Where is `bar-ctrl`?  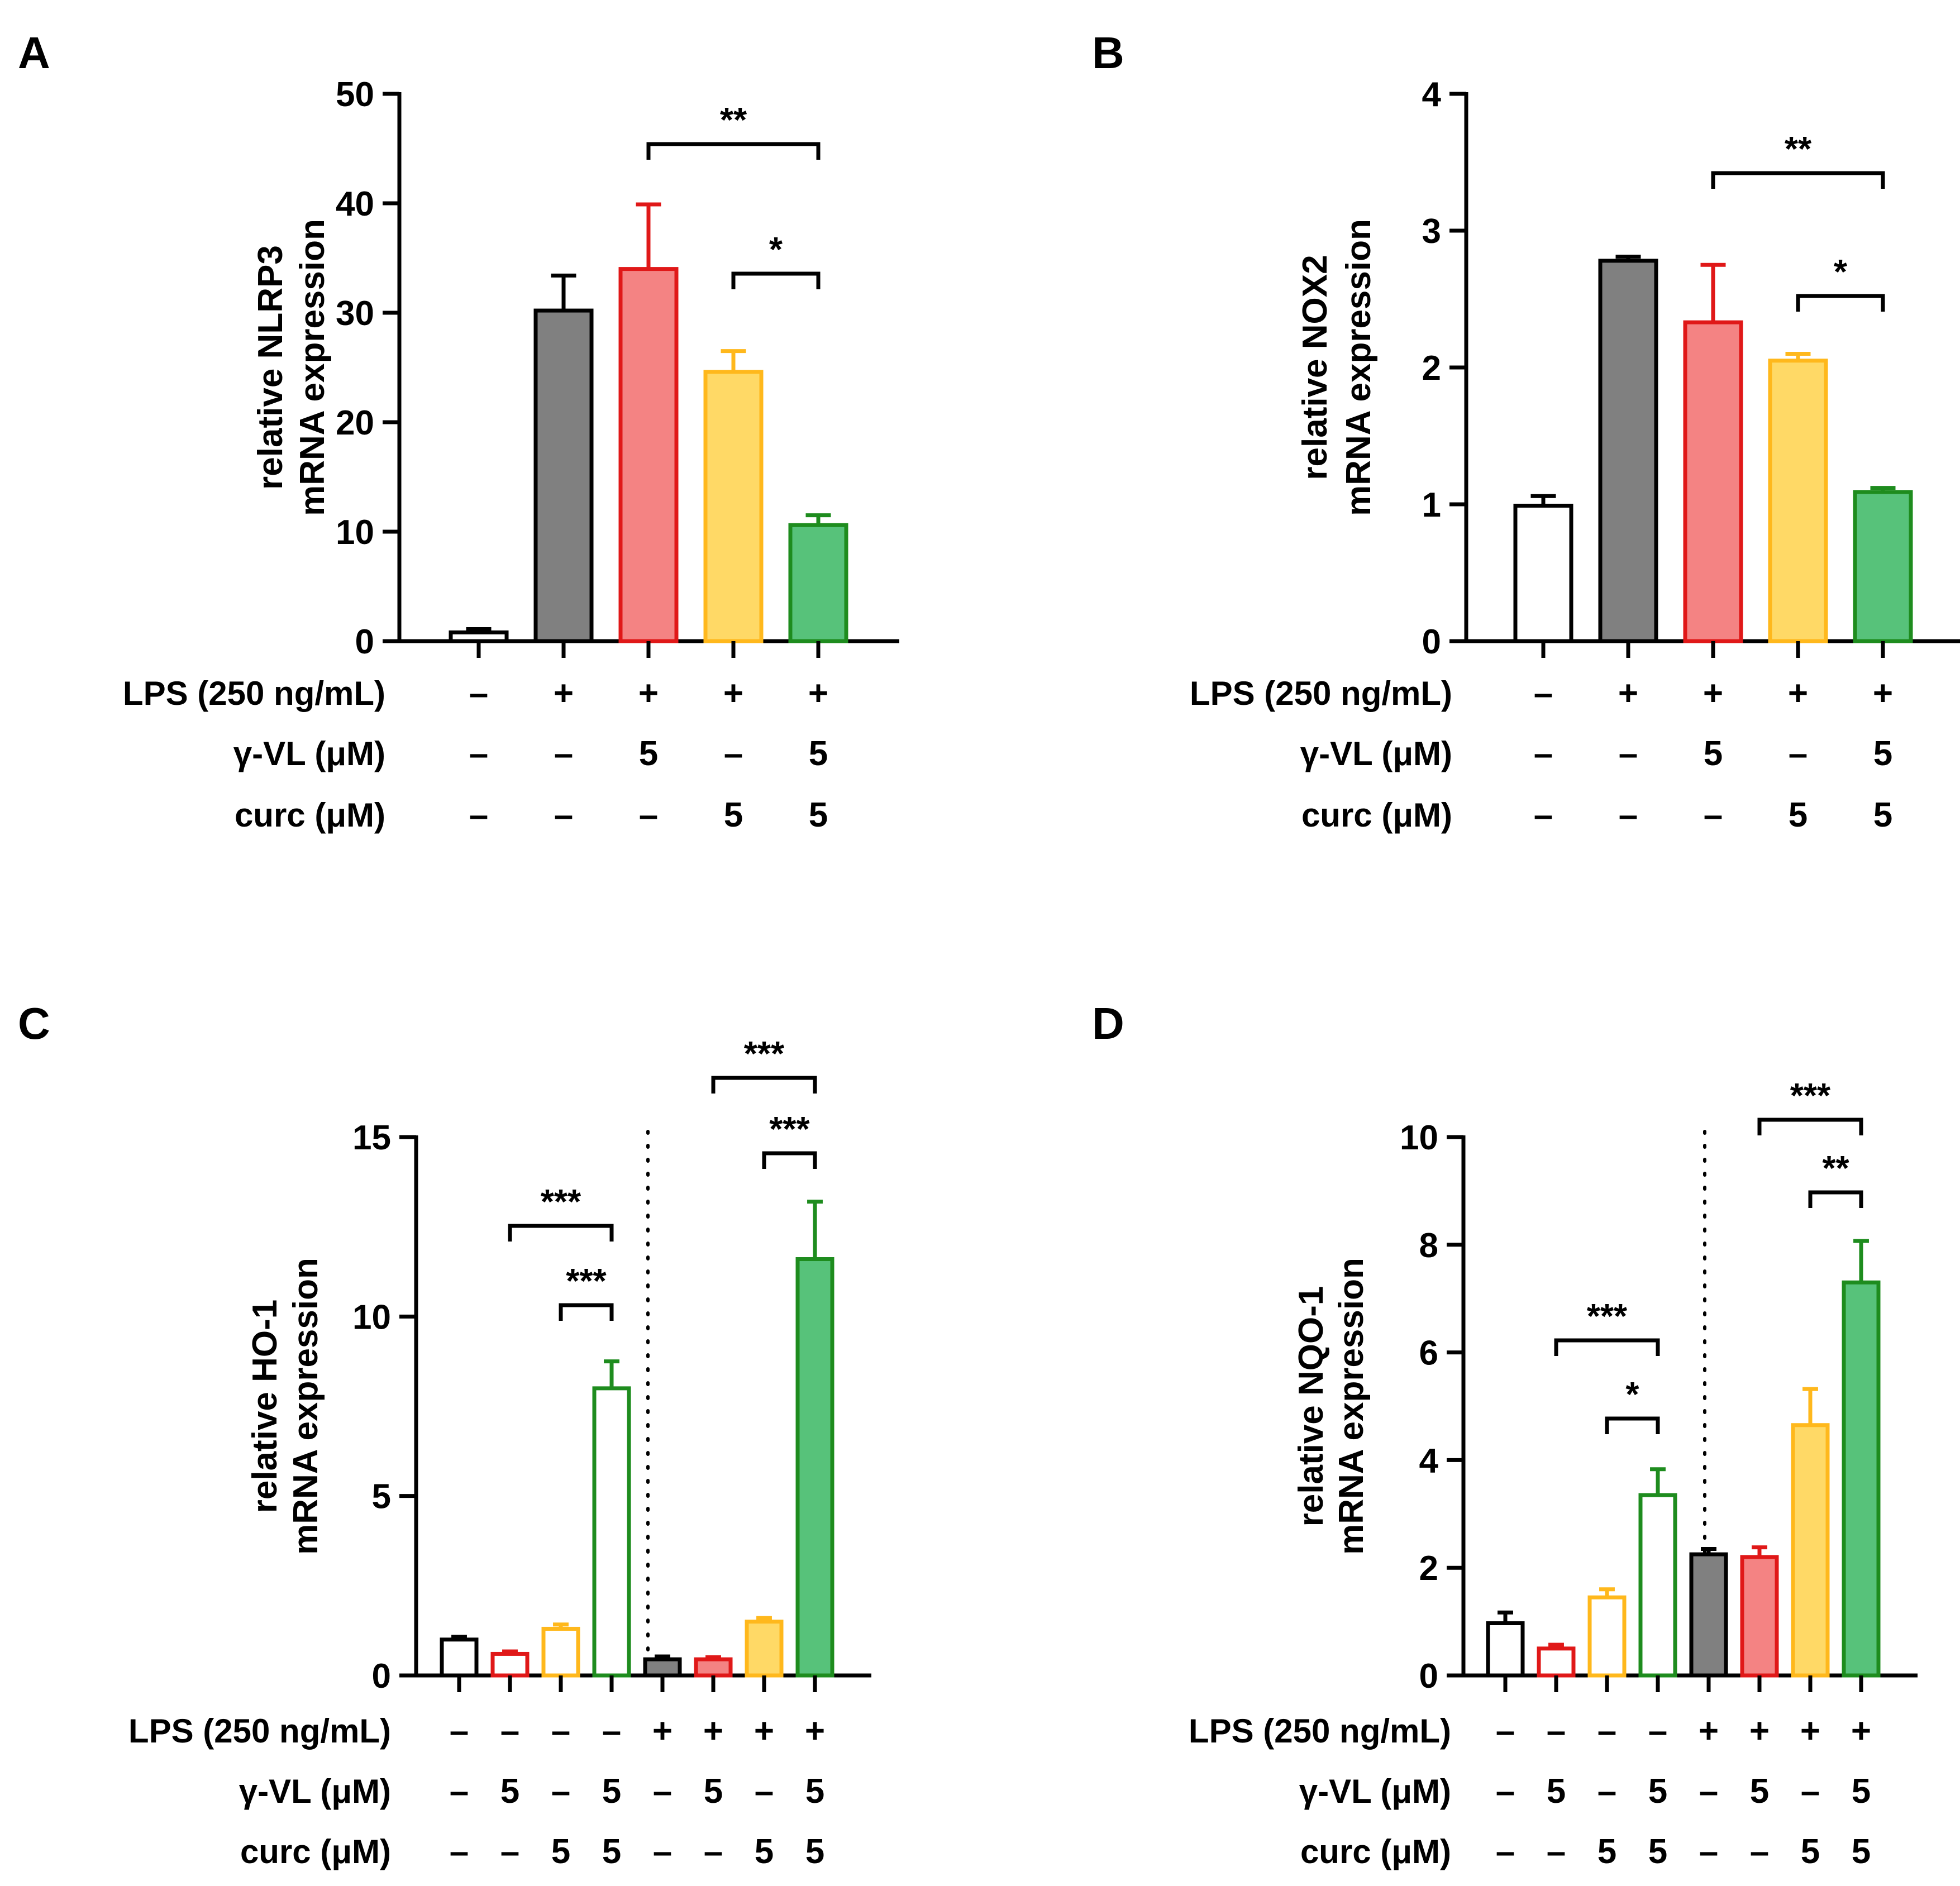
bar-ctrl is located at coordinates (459, 1657).